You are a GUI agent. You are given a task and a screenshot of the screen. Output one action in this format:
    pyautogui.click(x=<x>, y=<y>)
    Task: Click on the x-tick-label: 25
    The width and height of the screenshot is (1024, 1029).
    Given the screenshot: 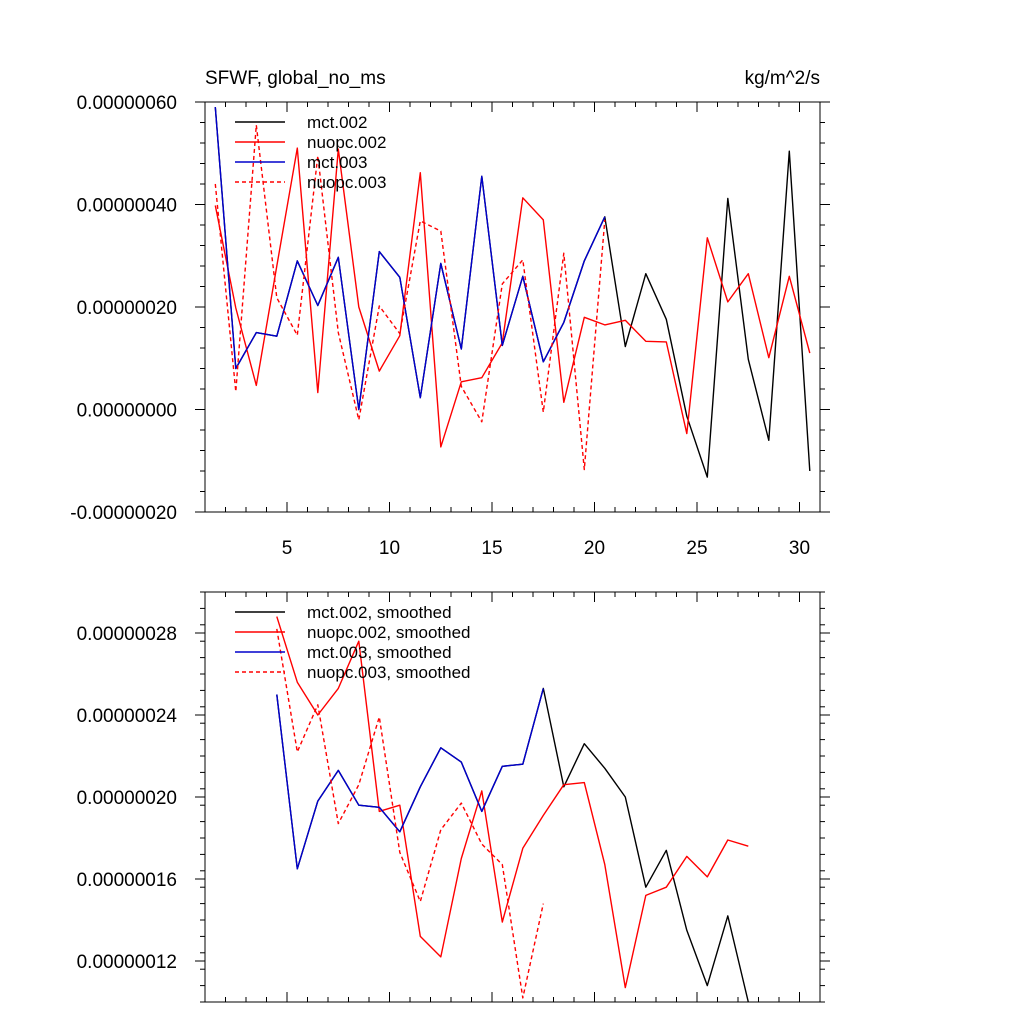 What is the action you would take?
    pyautogui.click(x=696, y=548)
    